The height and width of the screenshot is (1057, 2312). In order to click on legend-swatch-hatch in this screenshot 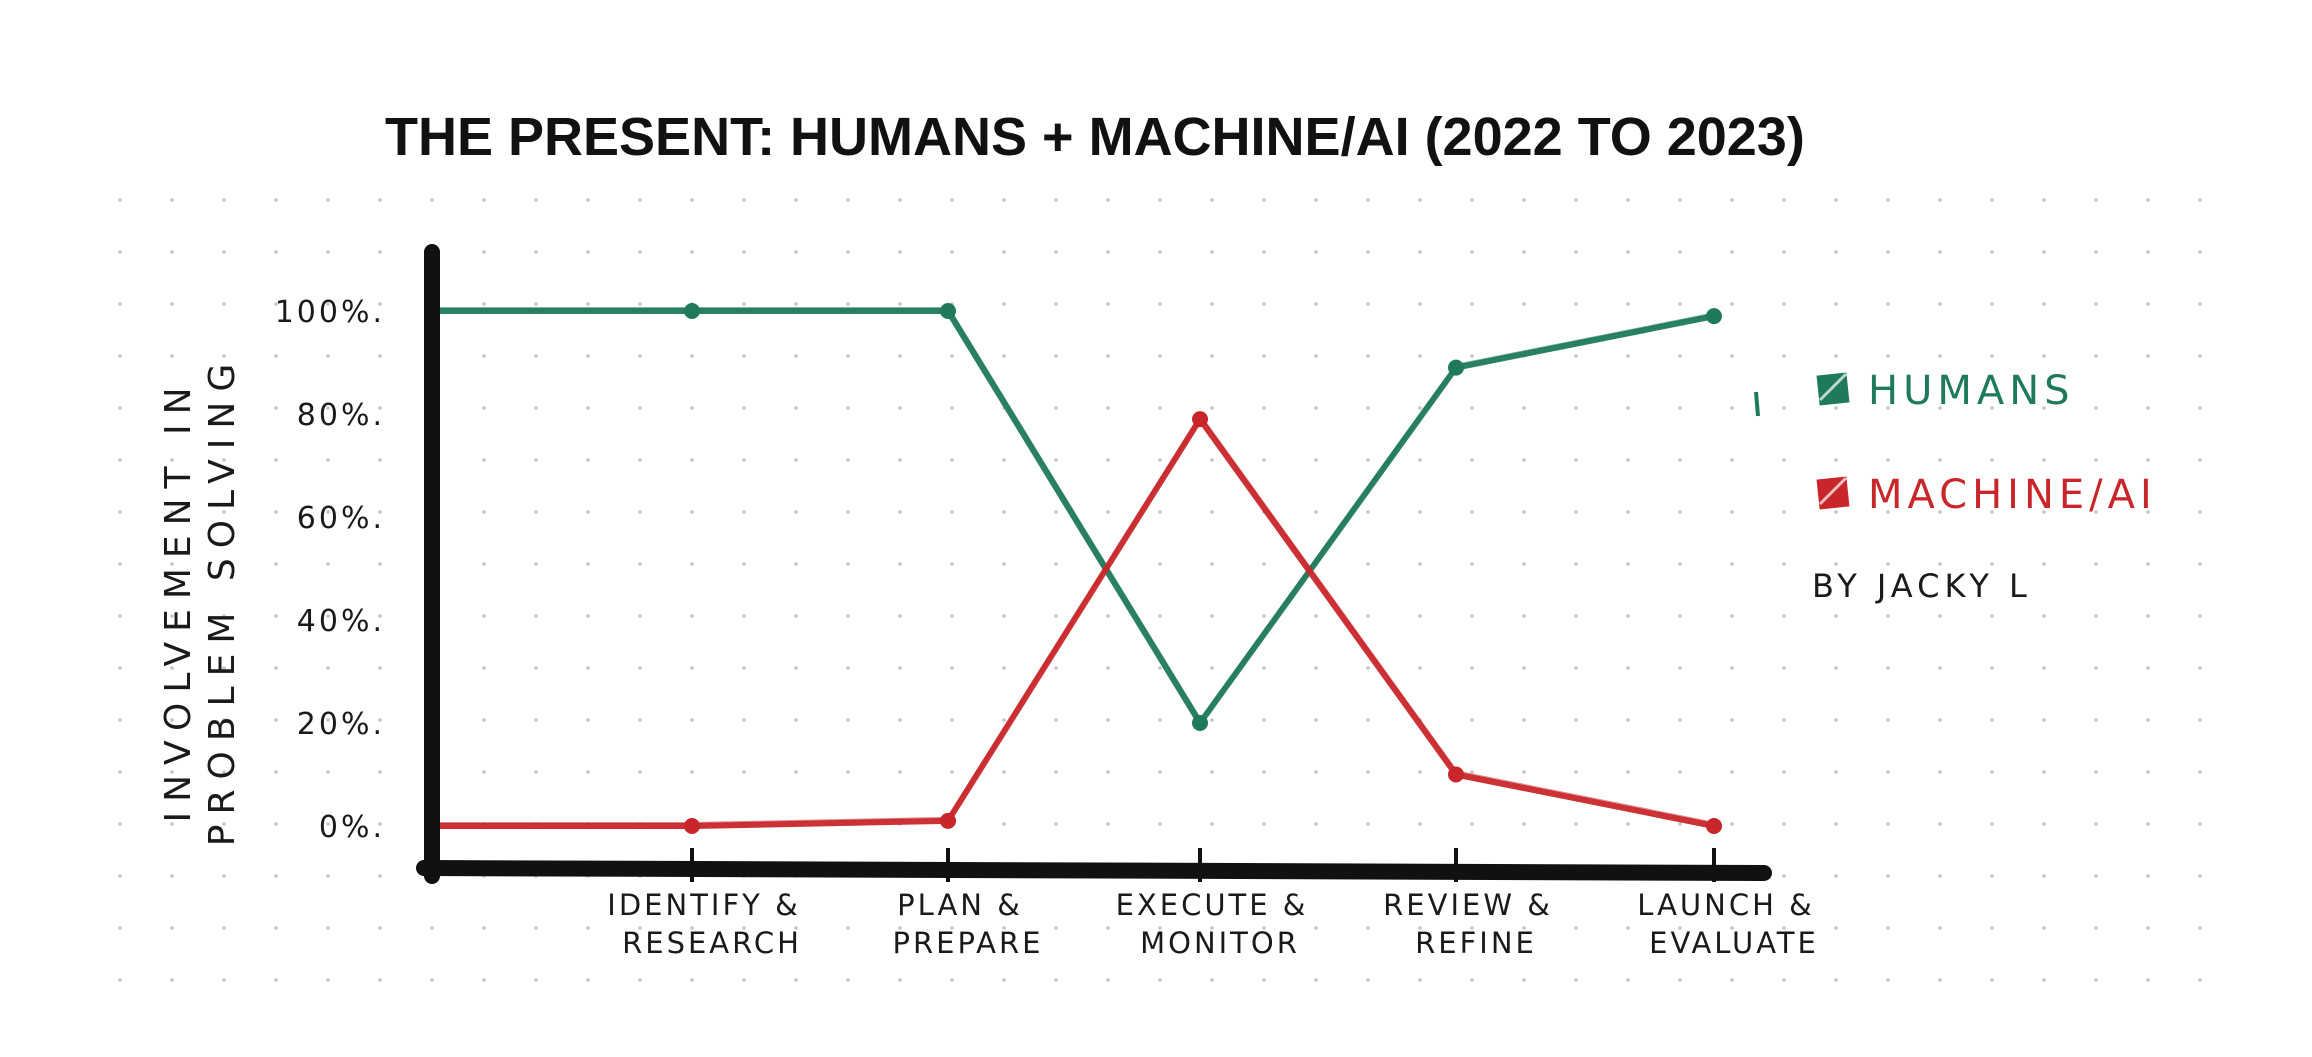, I will do `click(1833, 387)`.